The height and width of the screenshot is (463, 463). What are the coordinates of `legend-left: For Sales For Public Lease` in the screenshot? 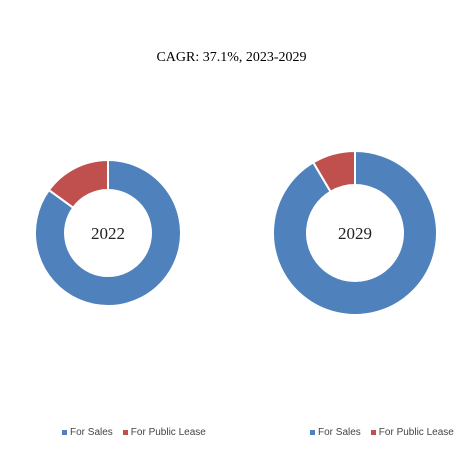 It's located at (139, 432).